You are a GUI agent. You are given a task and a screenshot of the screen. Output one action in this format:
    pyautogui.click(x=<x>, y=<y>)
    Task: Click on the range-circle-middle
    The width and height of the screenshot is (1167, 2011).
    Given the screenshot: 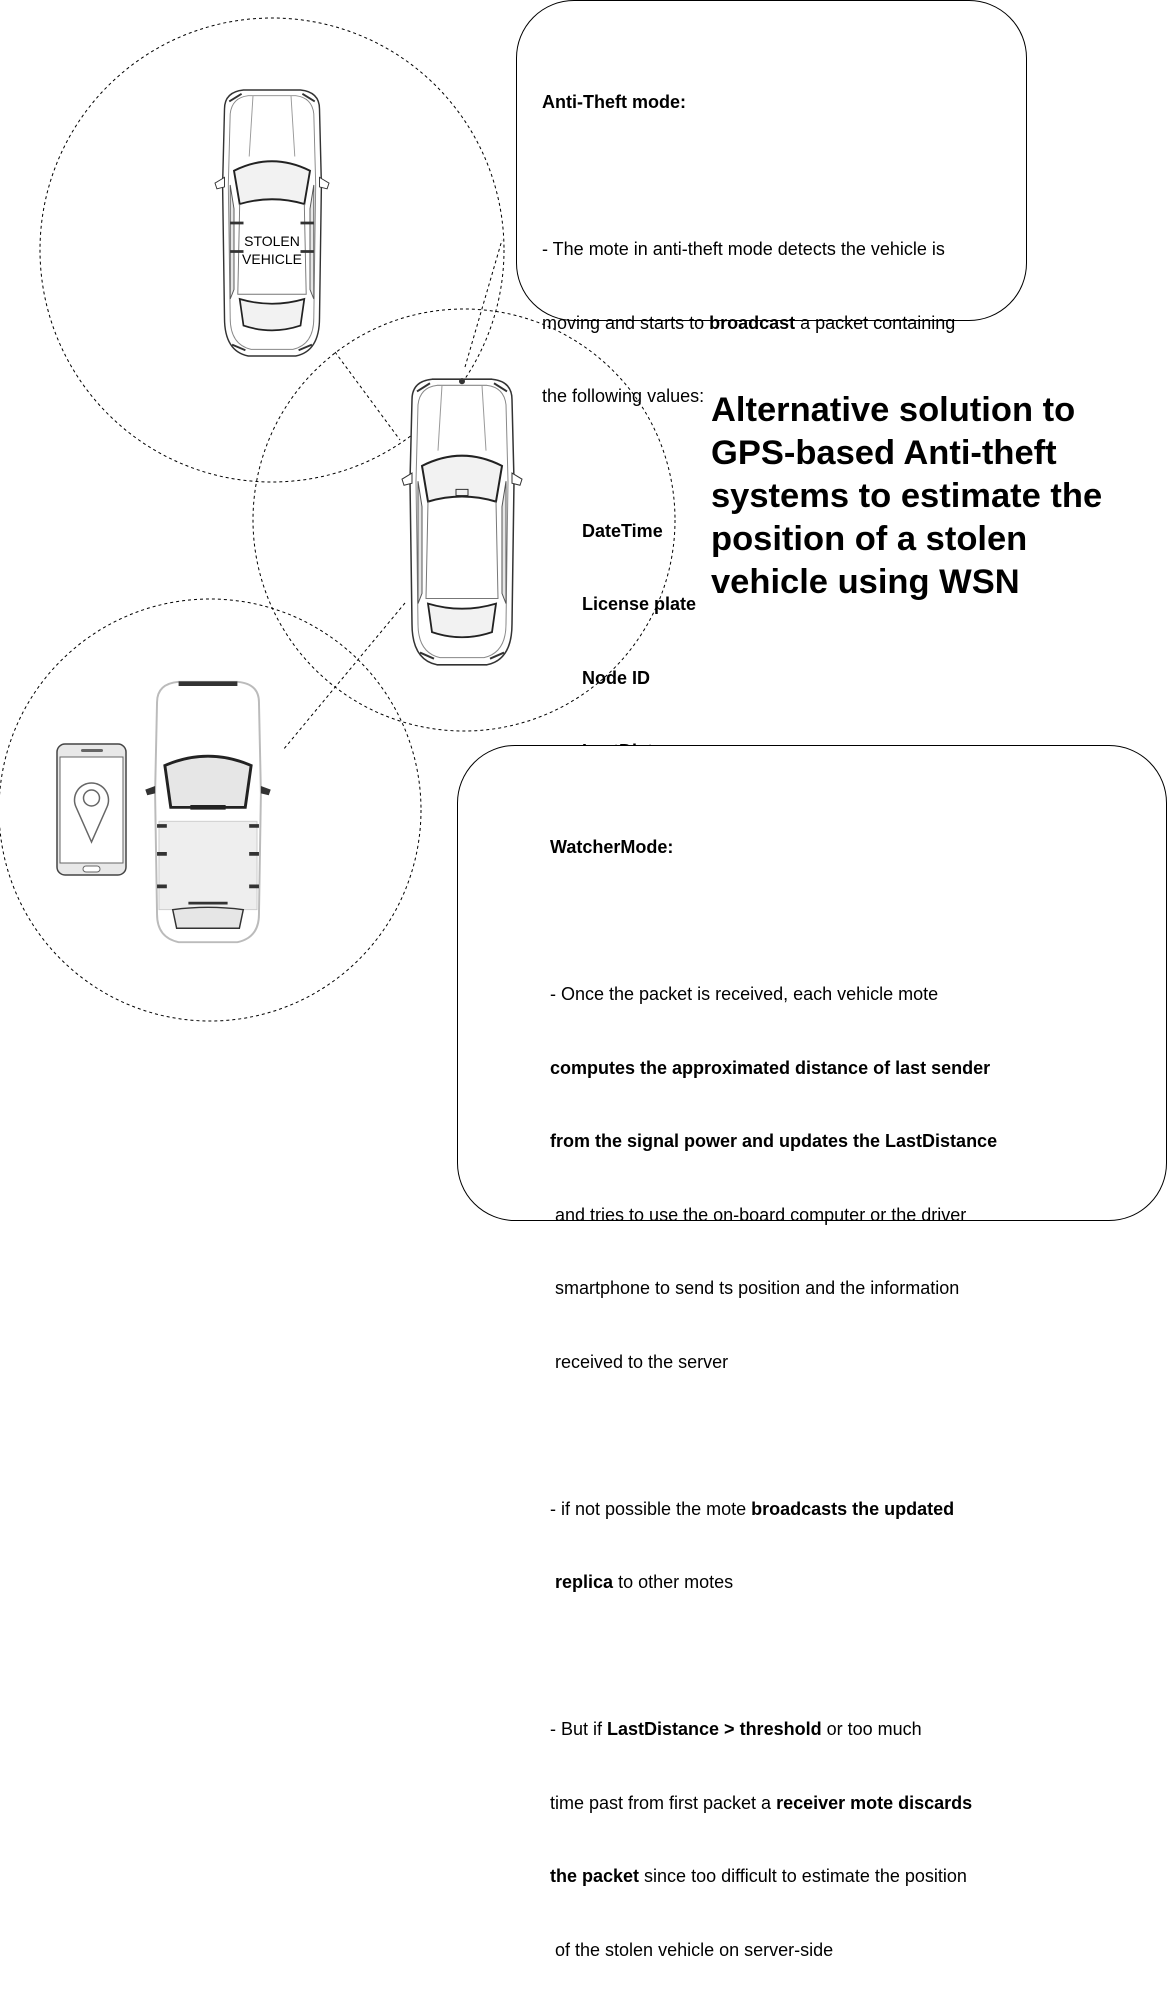 What is the action you would take?
    pyautogui.click(x=464, y=520)
    